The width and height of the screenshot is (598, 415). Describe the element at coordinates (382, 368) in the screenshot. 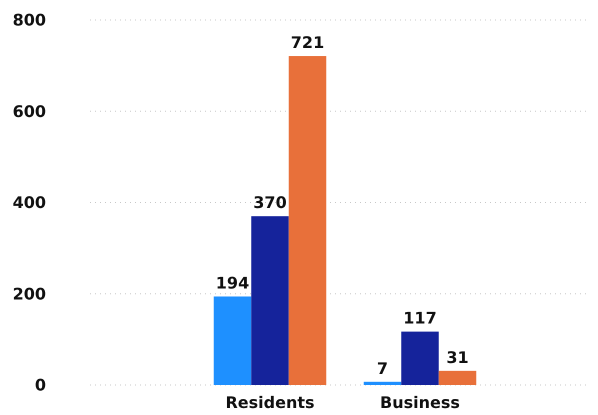

I see `data-label: 7` at that location.